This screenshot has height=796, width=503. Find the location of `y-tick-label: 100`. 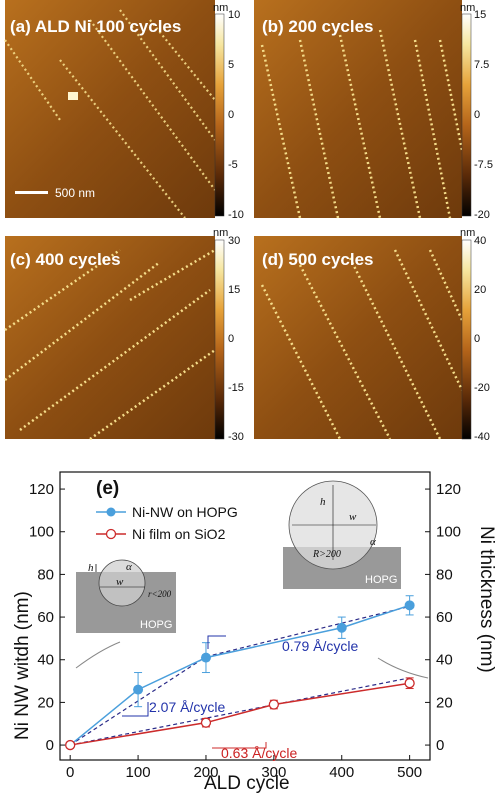

y-tick-label: 100 is located at coordinates (41, 532).